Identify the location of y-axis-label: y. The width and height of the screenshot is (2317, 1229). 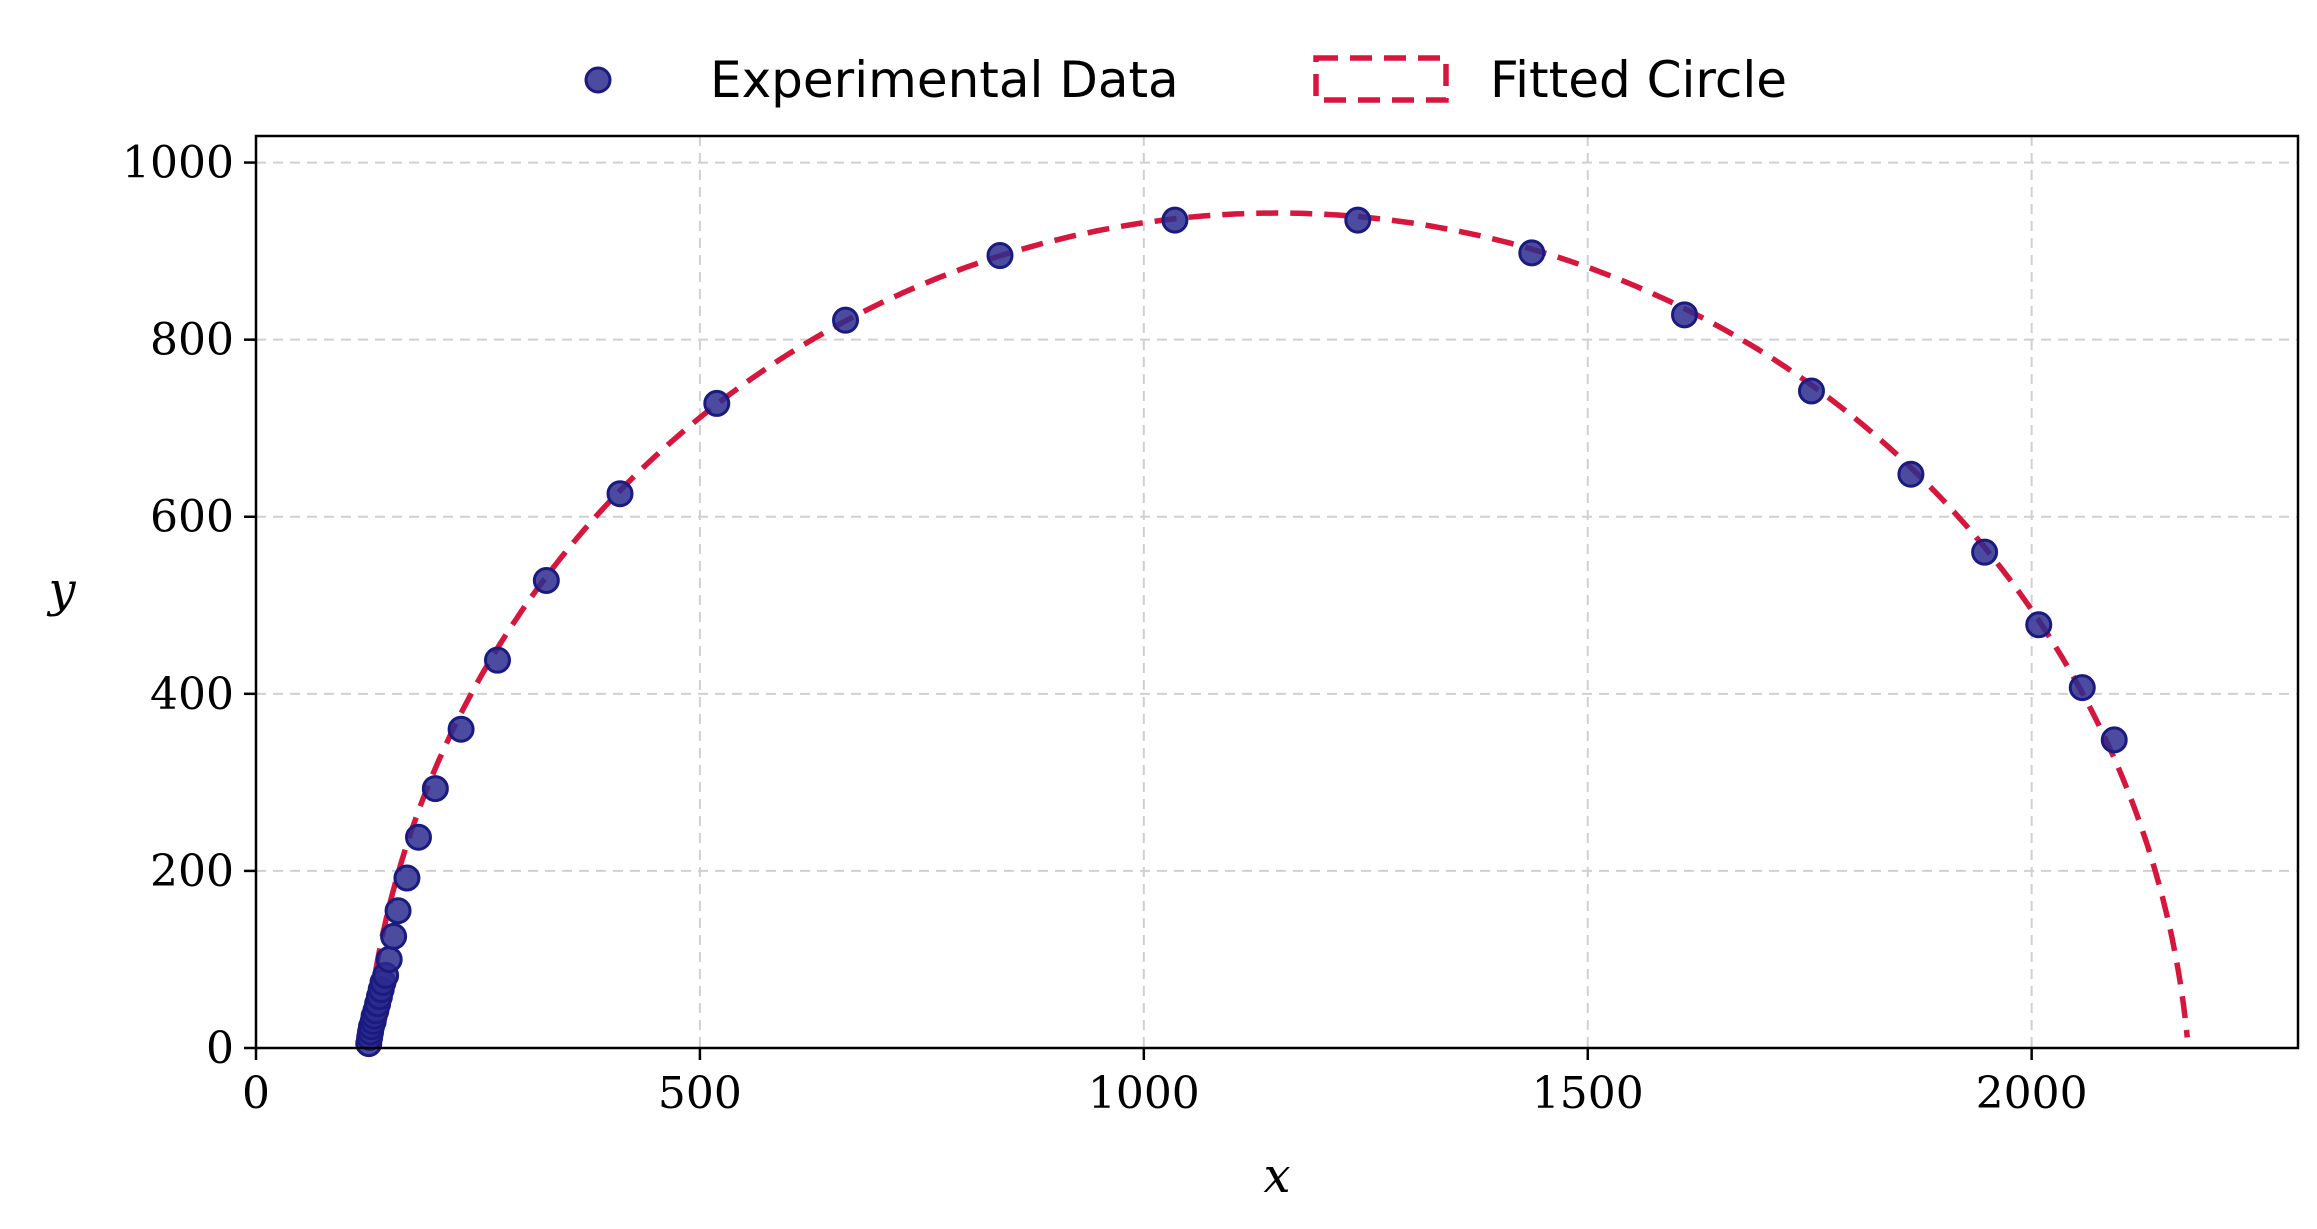
(61, 590).